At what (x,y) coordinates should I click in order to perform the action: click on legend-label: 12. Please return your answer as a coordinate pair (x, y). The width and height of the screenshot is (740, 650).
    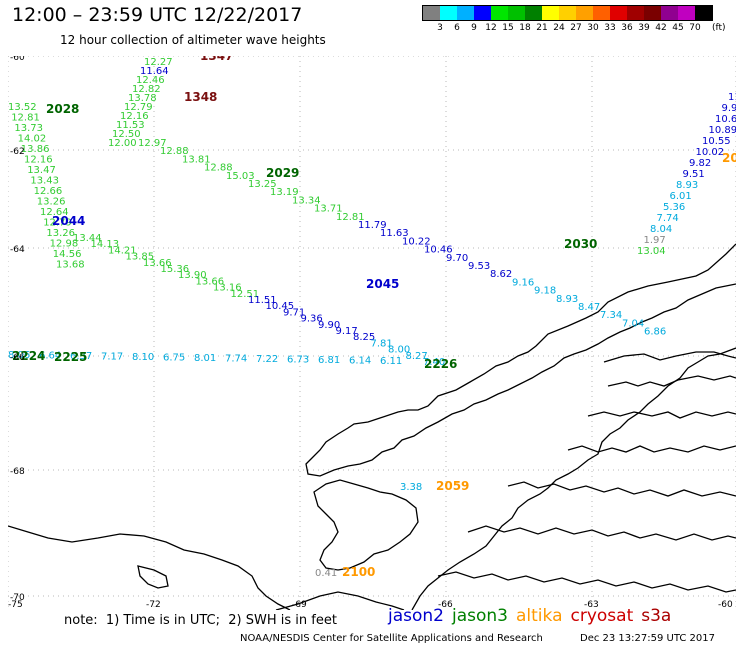
    Looking at the image, I should click on (491, 28).